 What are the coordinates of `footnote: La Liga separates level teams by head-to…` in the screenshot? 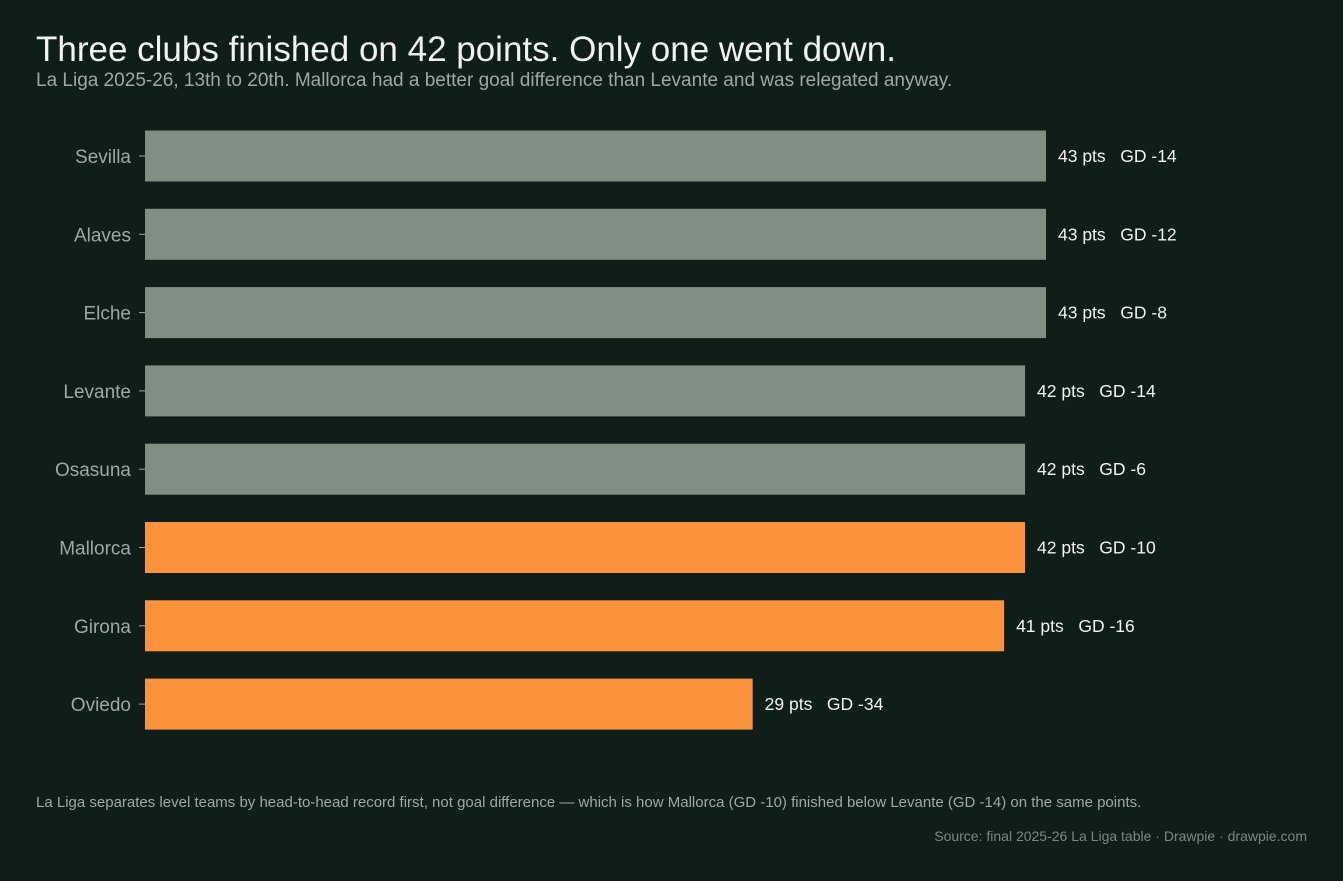 It's located at (589, 802).